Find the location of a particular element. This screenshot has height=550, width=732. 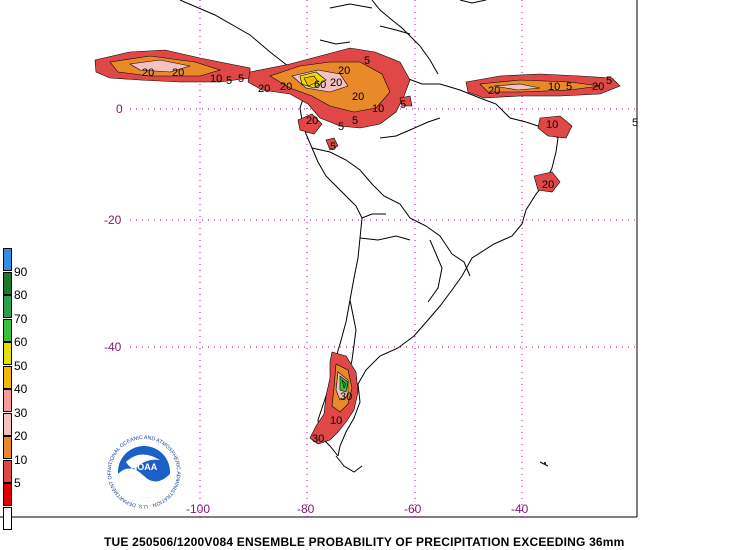

legend-label: 90 is located at coordinates (21, 271).